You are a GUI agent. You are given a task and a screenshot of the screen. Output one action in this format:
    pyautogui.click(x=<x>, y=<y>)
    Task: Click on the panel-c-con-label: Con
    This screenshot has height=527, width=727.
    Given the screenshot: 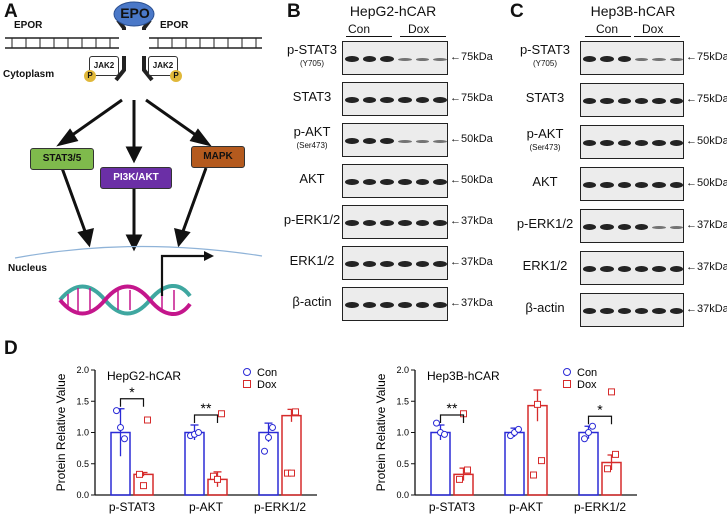 What is the action you would take?
    pyautogui.click(x=607, y=29)
    